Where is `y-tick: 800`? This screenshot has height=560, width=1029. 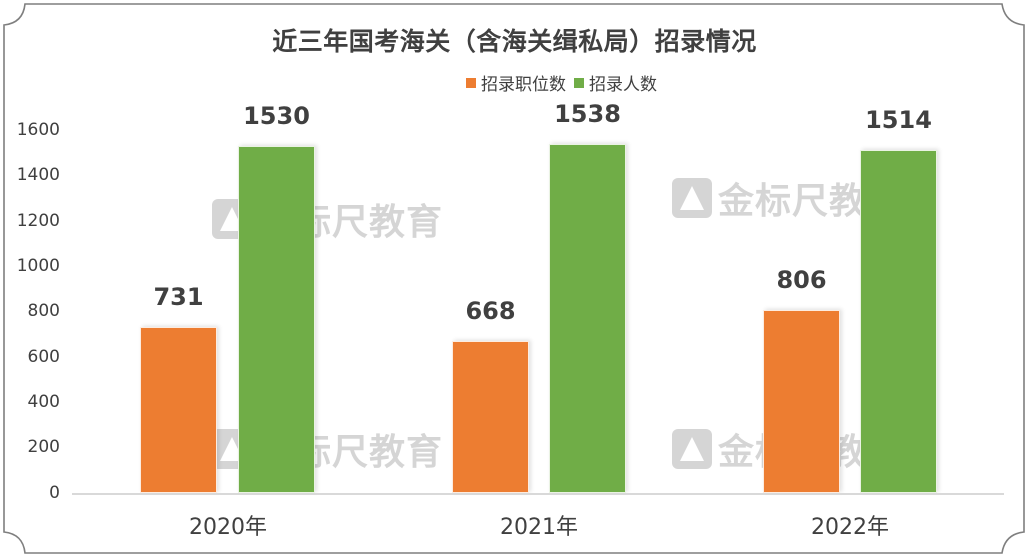
y-tick: 800 is located at coordinates (43, 311).